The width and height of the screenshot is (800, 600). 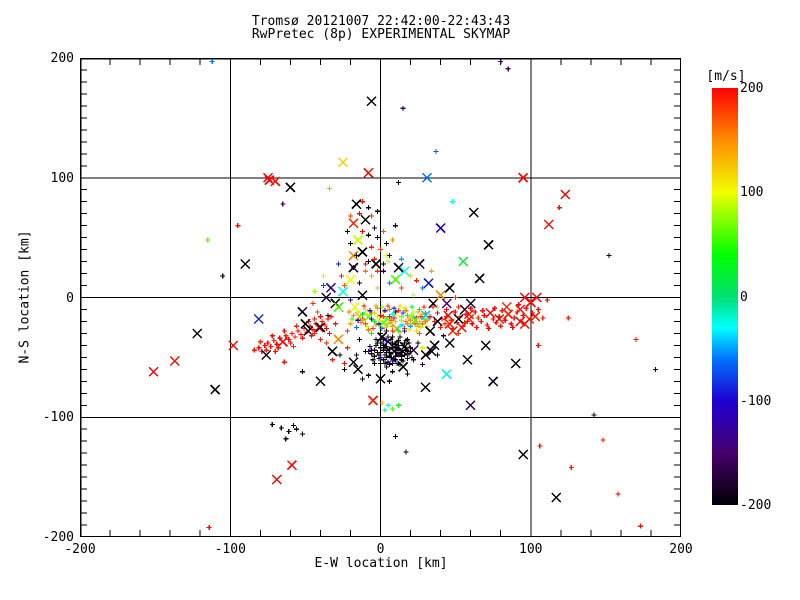 What do you see at coordinates (725, 296) in the screenshot?
I see `colorbar-gradient` at bounding box center [725, 296].